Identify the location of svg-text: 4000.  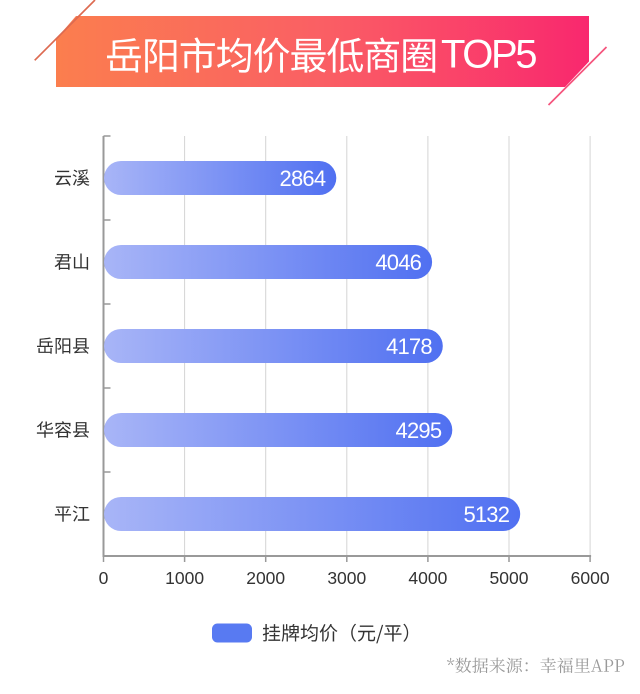
(427, 578).